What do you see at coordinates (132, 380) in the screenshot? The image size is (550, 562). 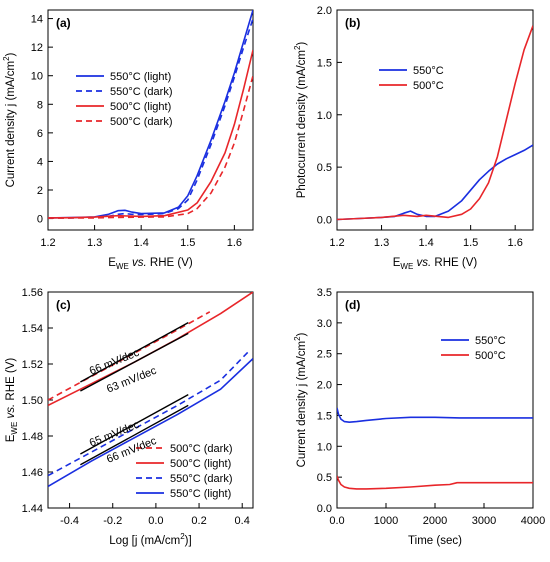 I see `slope-annotation-1: 63 mV/dec` at bounding box center [132, 380].